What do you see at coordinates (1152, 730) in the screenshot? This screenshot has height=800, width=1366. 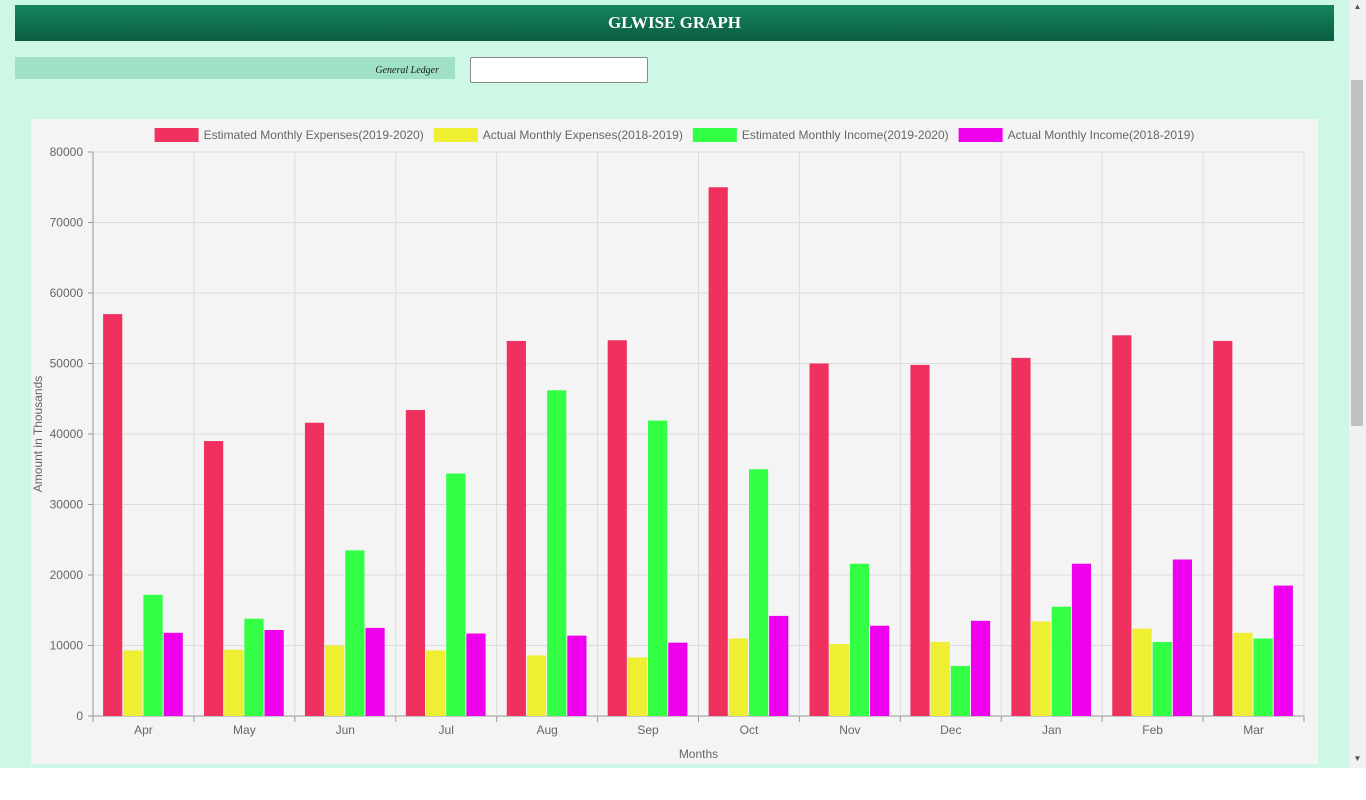 I see `x-tick-label: Feb` at bounding box center [1152, 730].